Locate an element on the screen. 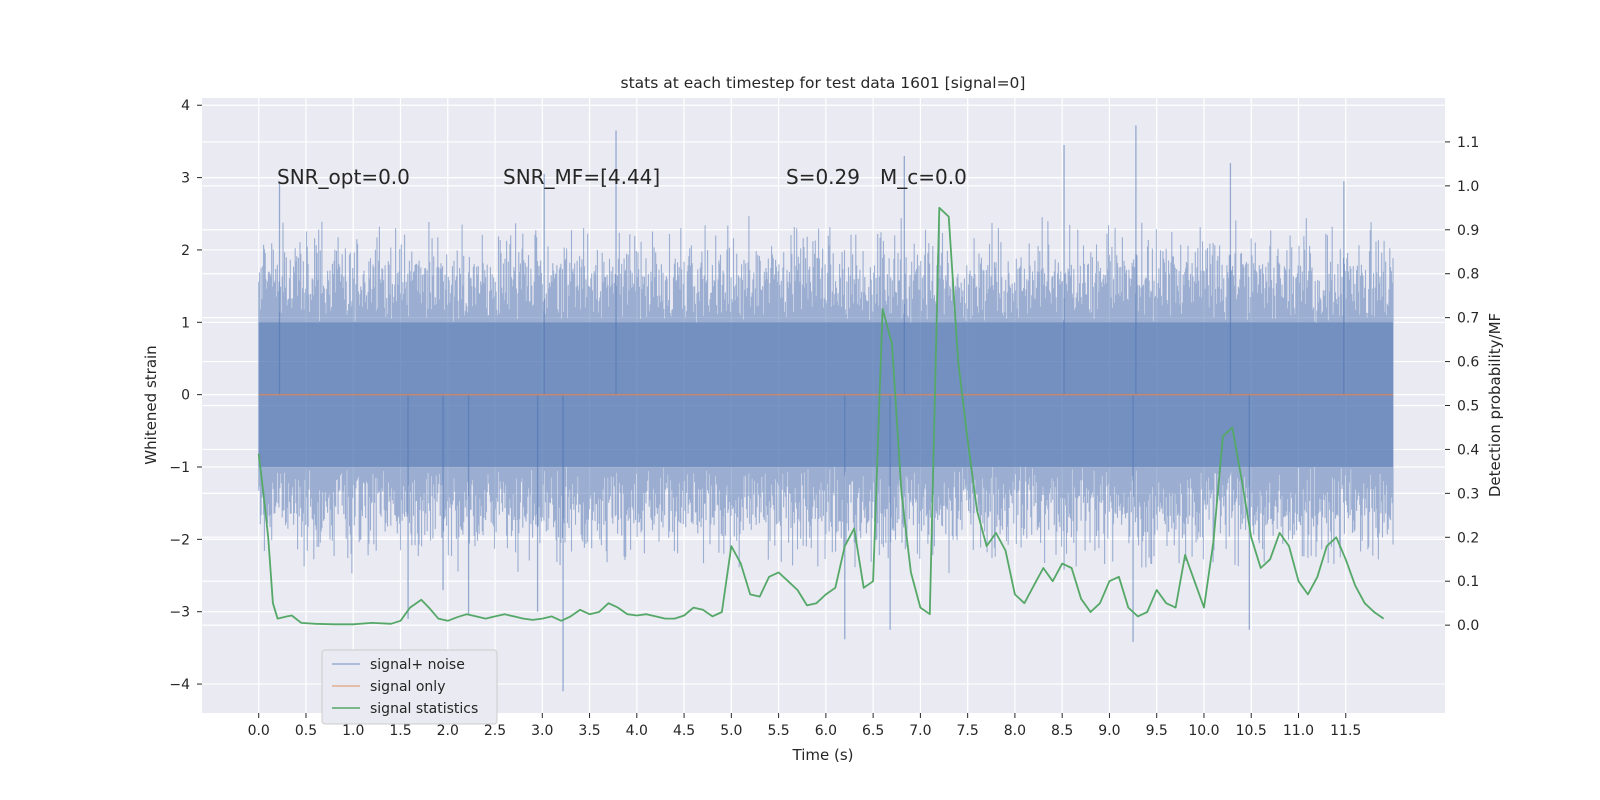  y-right-tick-label-6: 0.6 is located at coordinates (1468, 363).